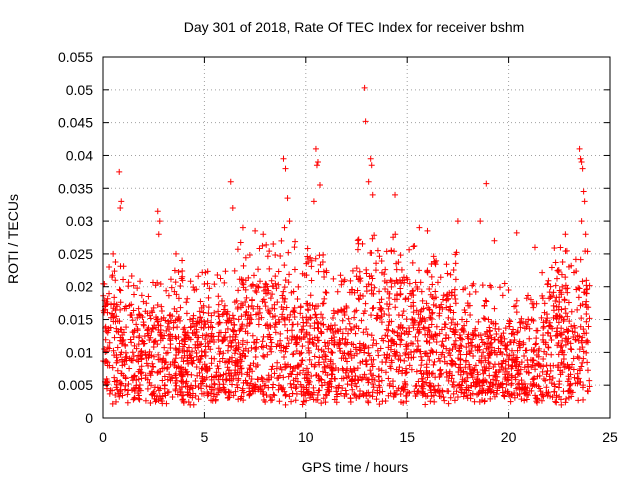 This screenshot has width=640, height=480. I want to click on y-tick-label: 0.005, so click(75, 385).